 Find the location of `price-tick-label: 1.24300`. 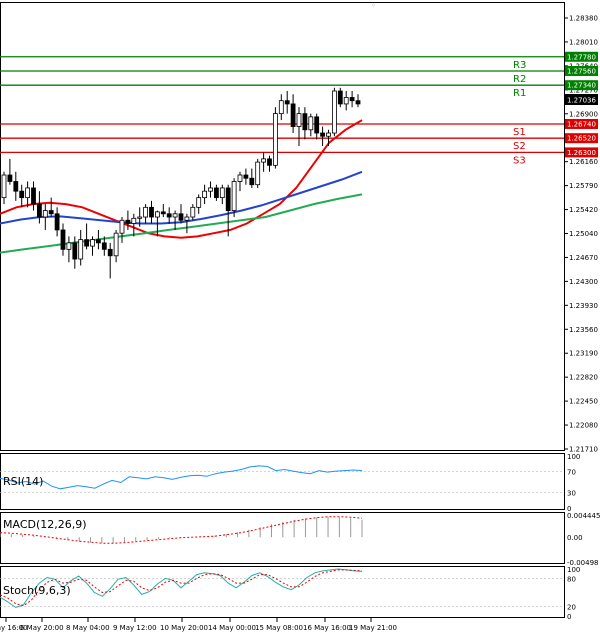

price-tick-label: 1.24300 is located at coordinates (583, 282).